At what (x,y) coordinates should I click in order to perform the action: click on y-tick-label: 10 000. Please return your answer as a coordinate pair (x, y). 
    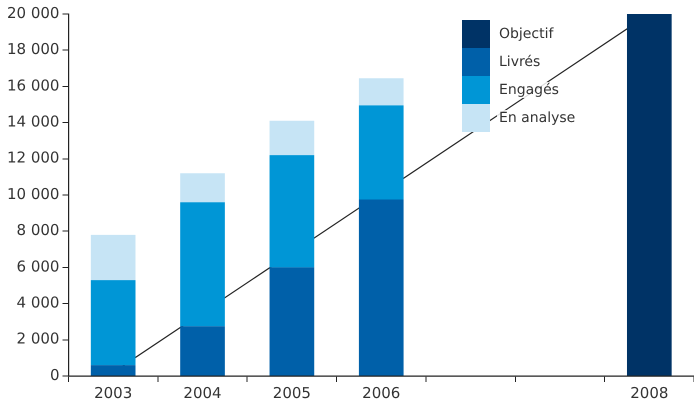
    Looking at the image, I should click on (33, 193).